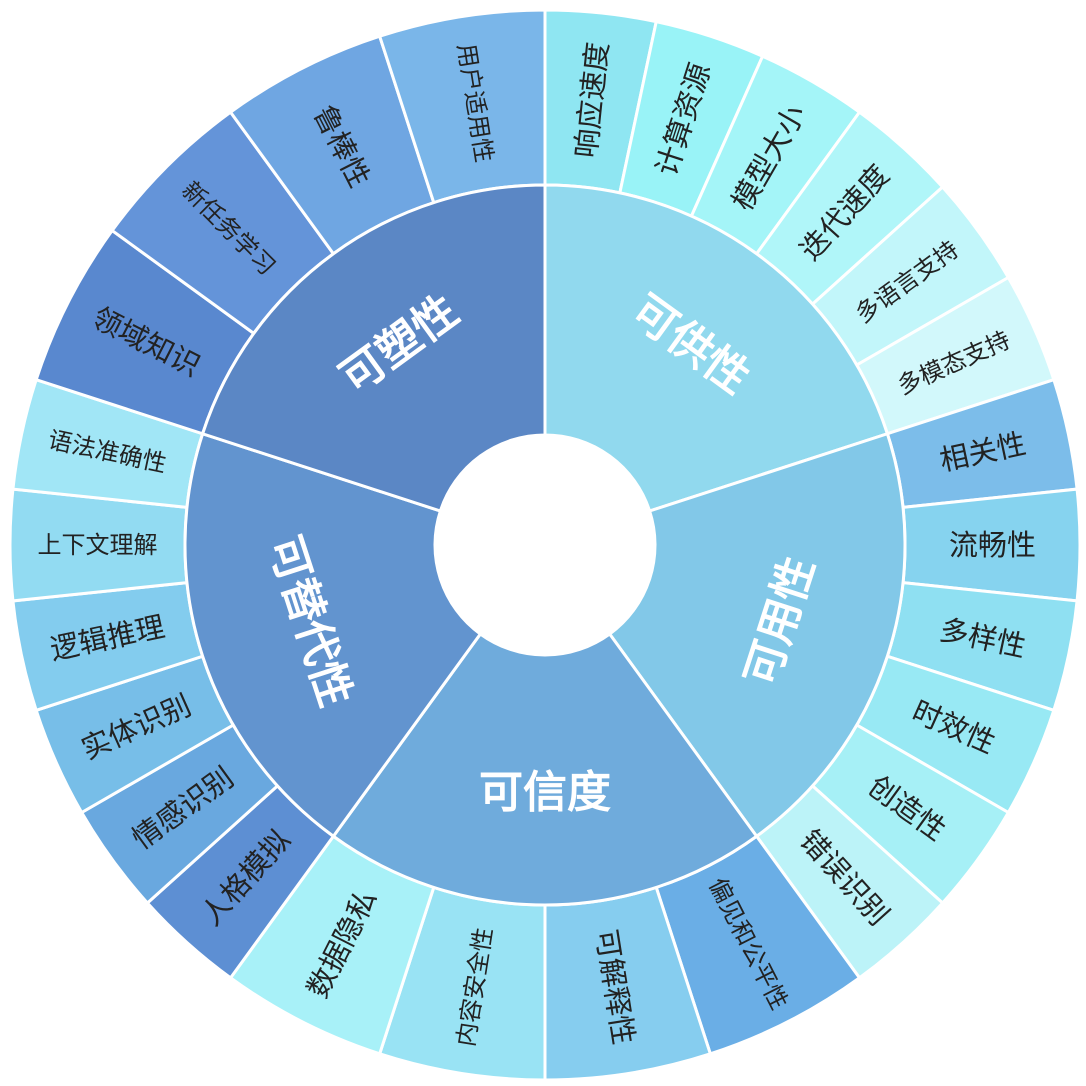 The height and width of the screenshot is (1086, 1086). What do you see at coordinates (545, 792) in the screenshot?
I see `inner-sector-label-3: 可信度` at bounding box center [545, 792].